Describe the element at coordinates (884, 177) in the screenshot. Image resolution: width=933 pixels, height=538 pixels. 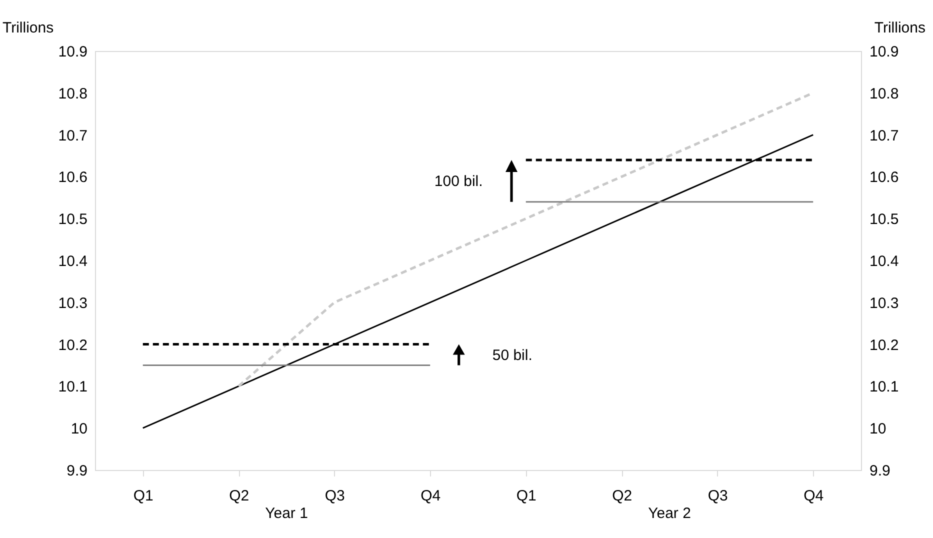
I see `y2-tick-label: 10.6` at that location.